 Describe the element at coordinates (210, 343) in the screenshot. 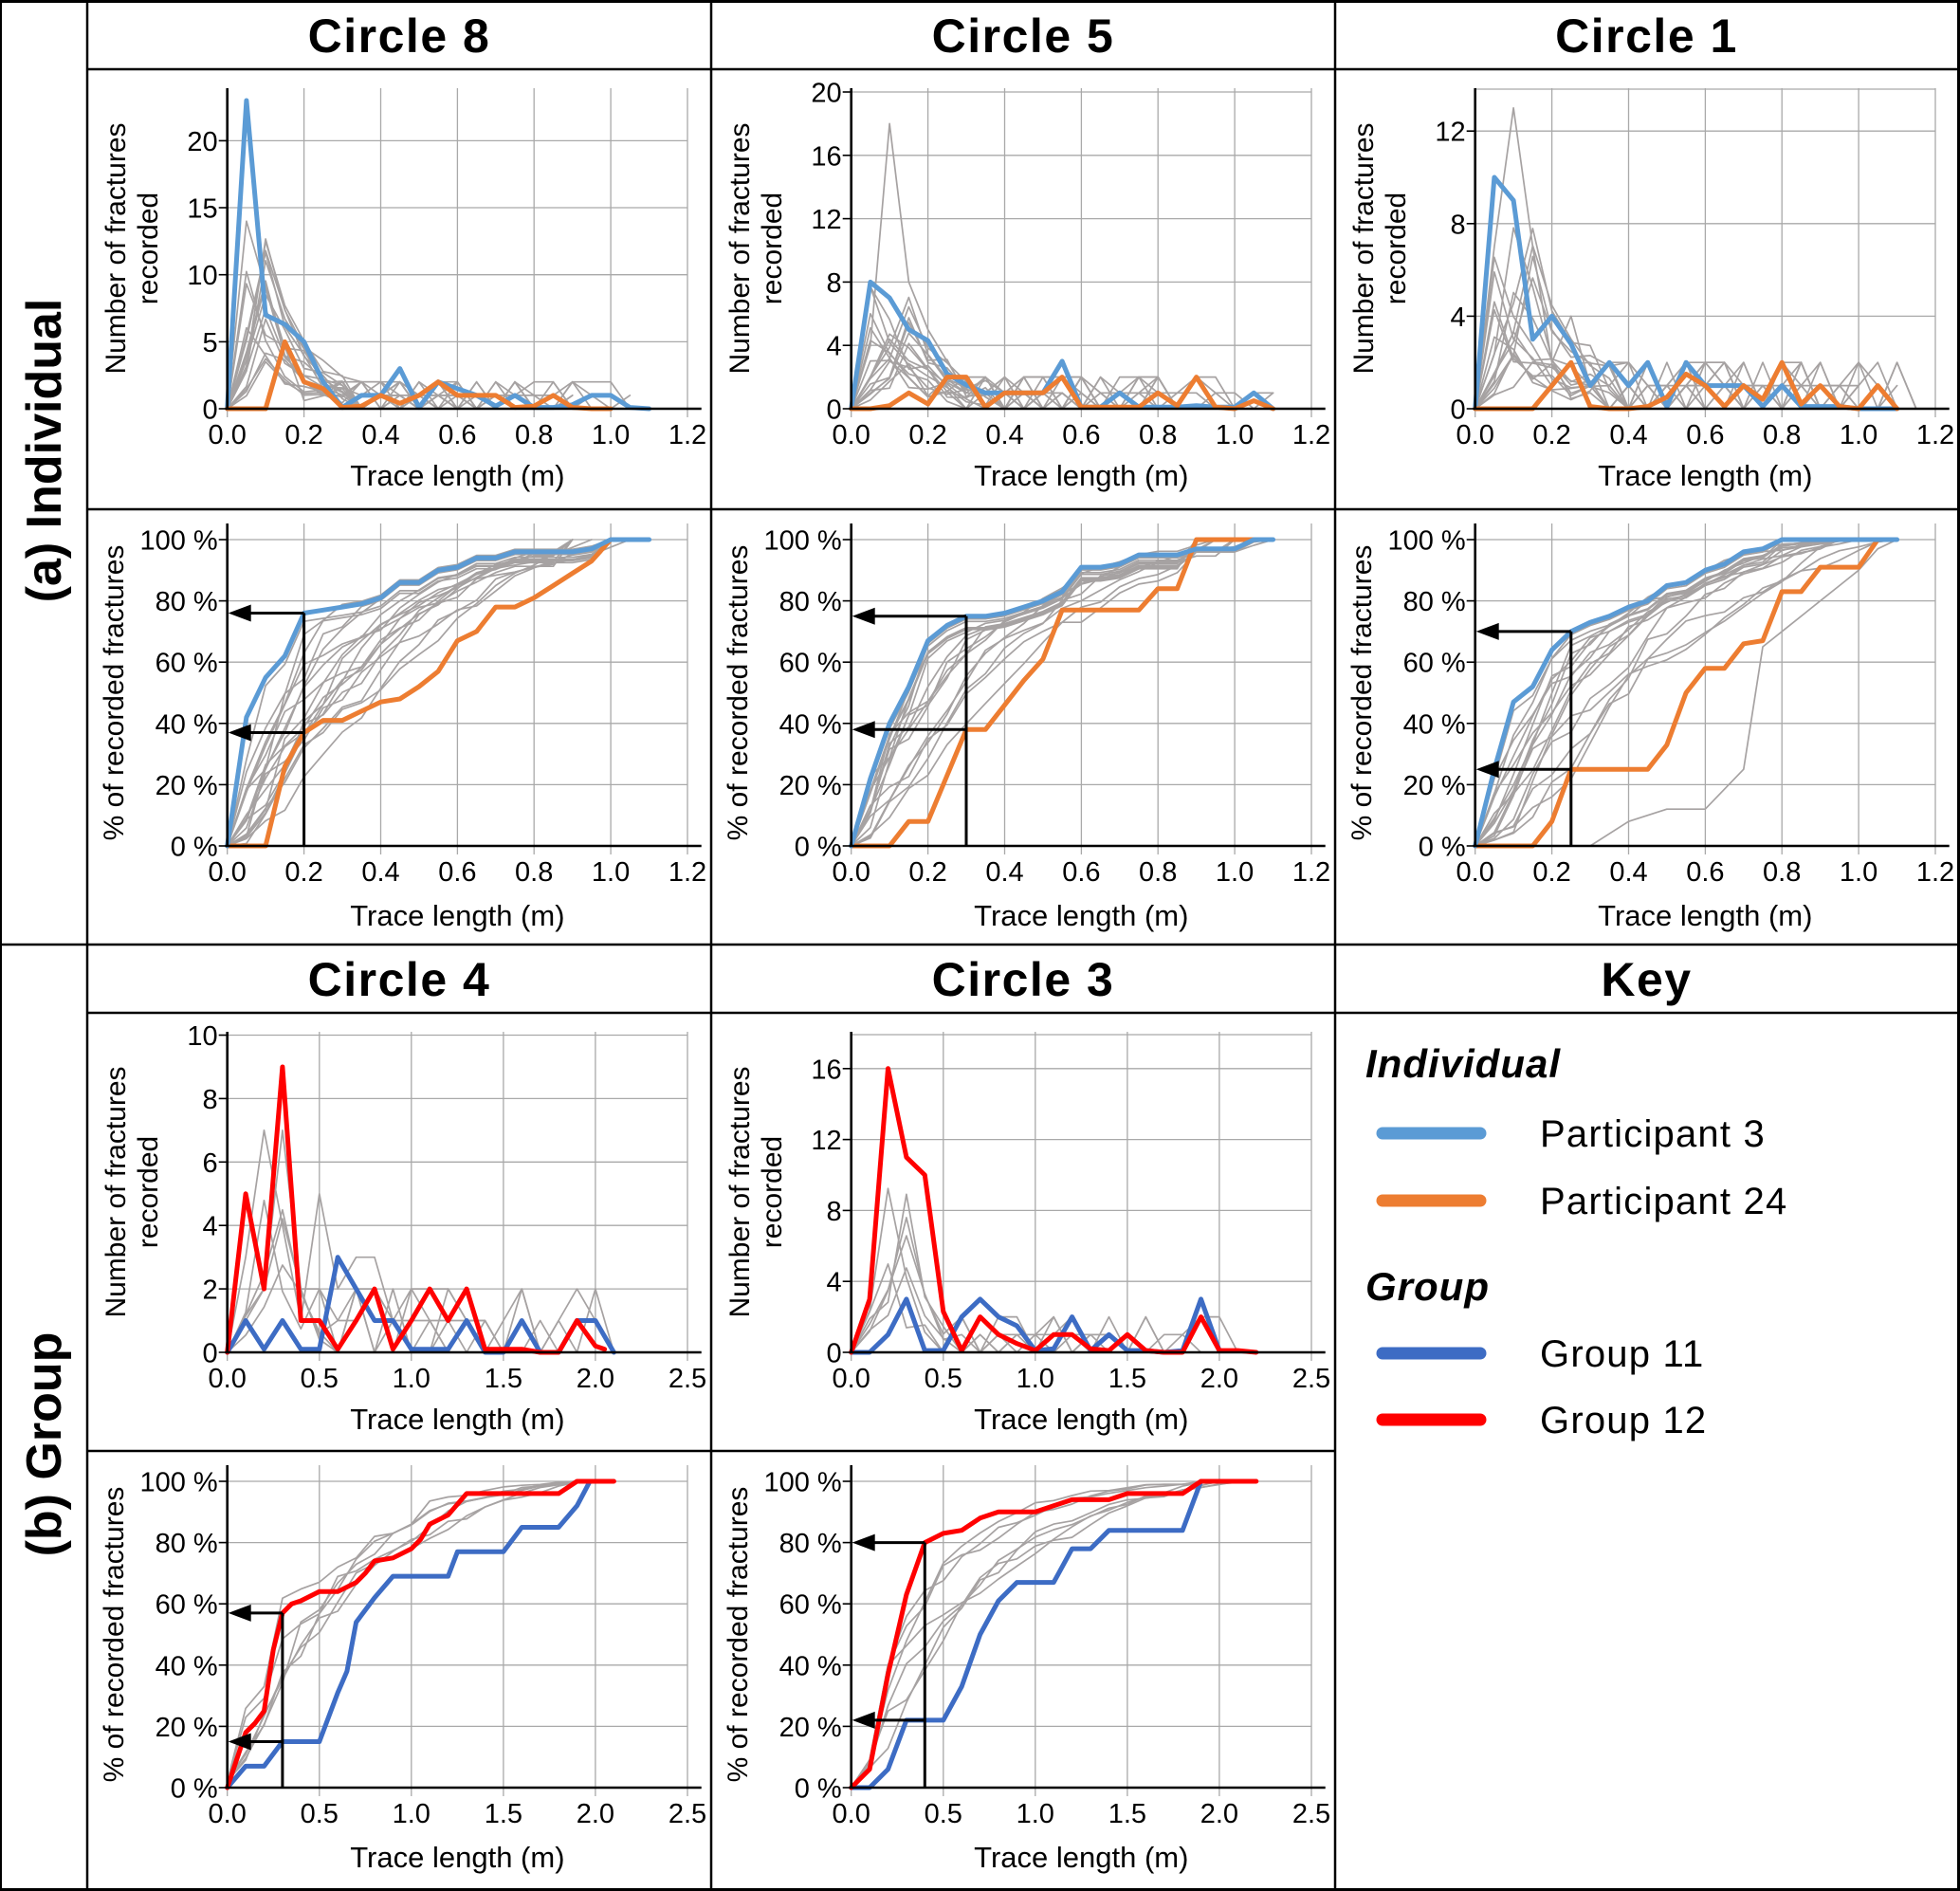

I see `svg-text: 5` at that location.